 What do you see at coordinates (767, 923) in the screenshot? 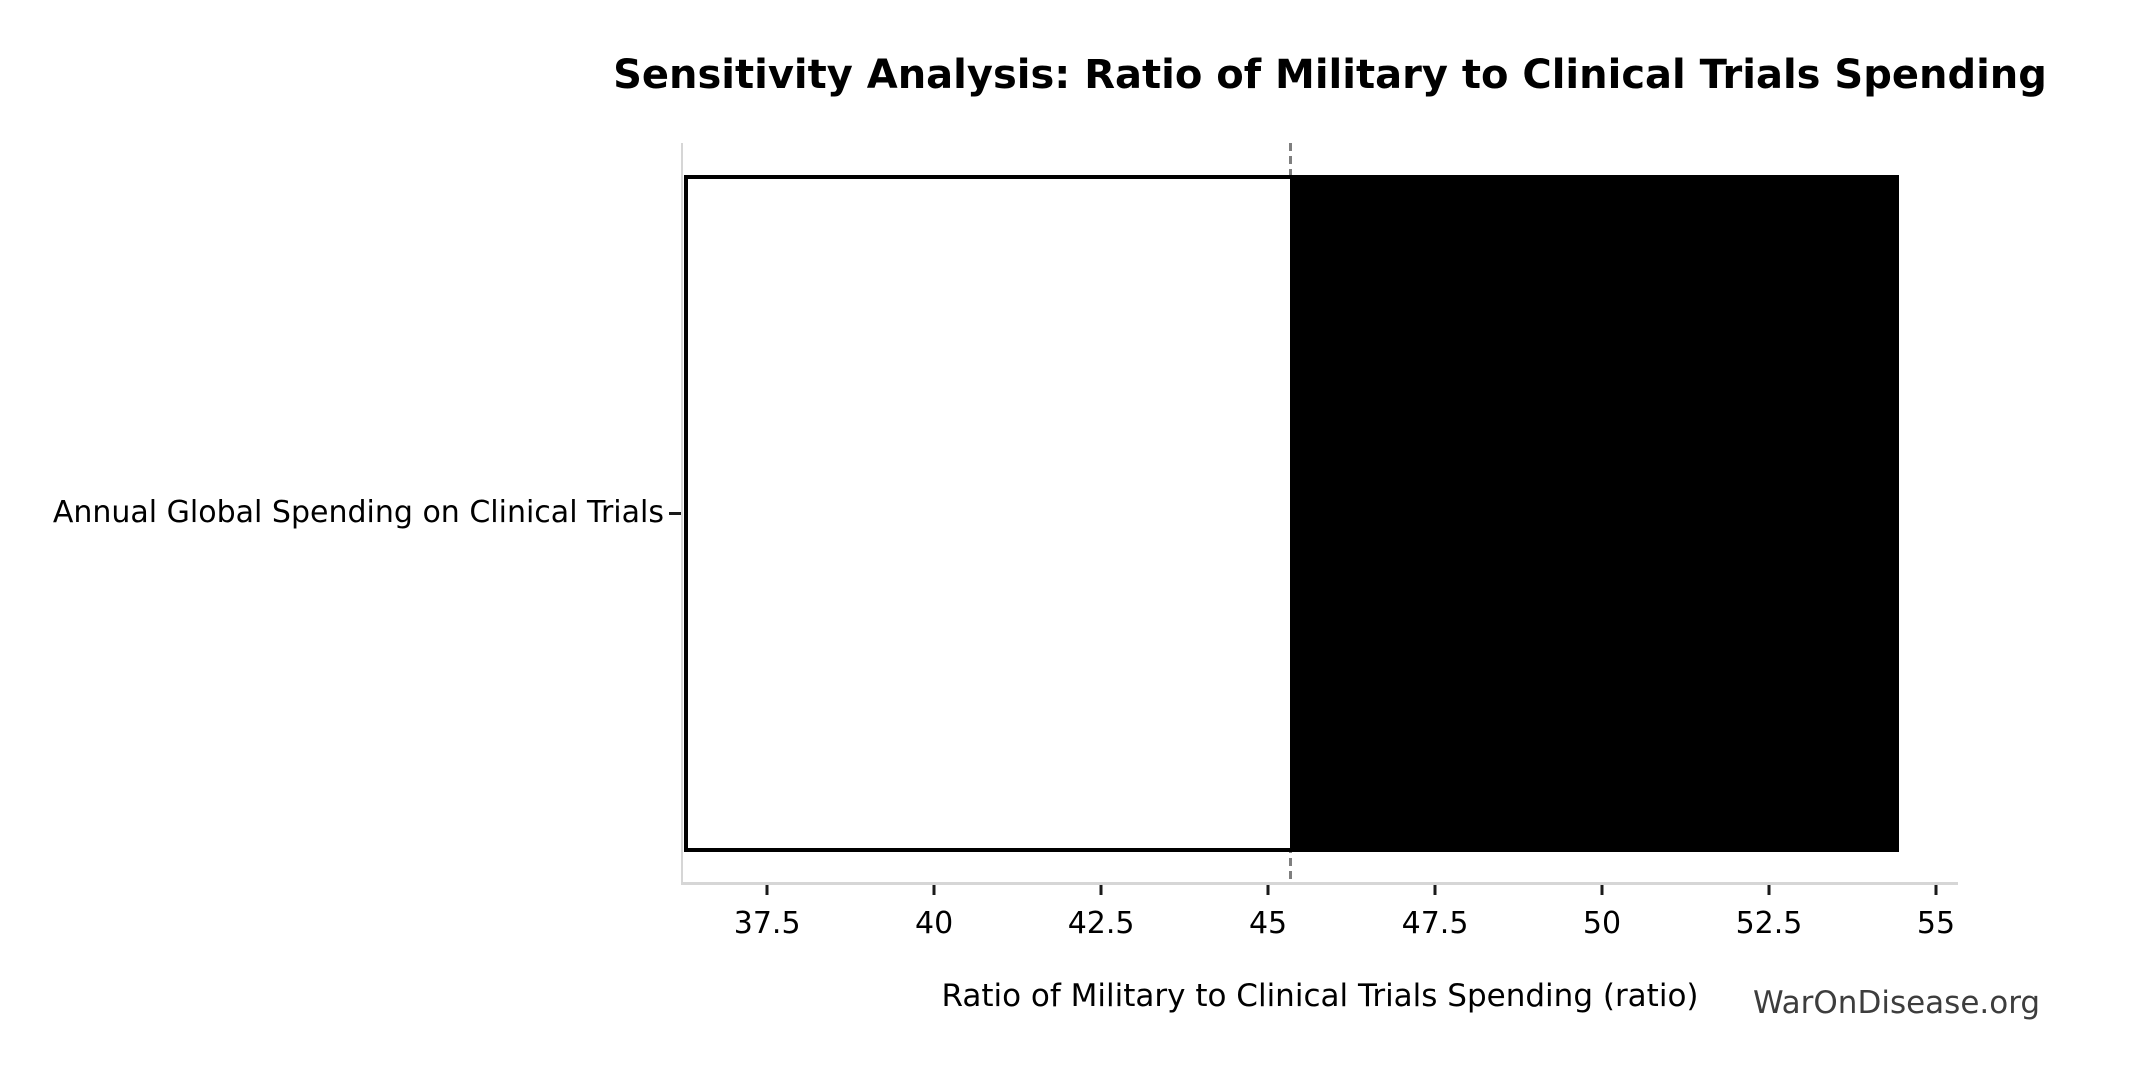
I see `x-tick-label: 37.5` at bounding box center [767, 923].